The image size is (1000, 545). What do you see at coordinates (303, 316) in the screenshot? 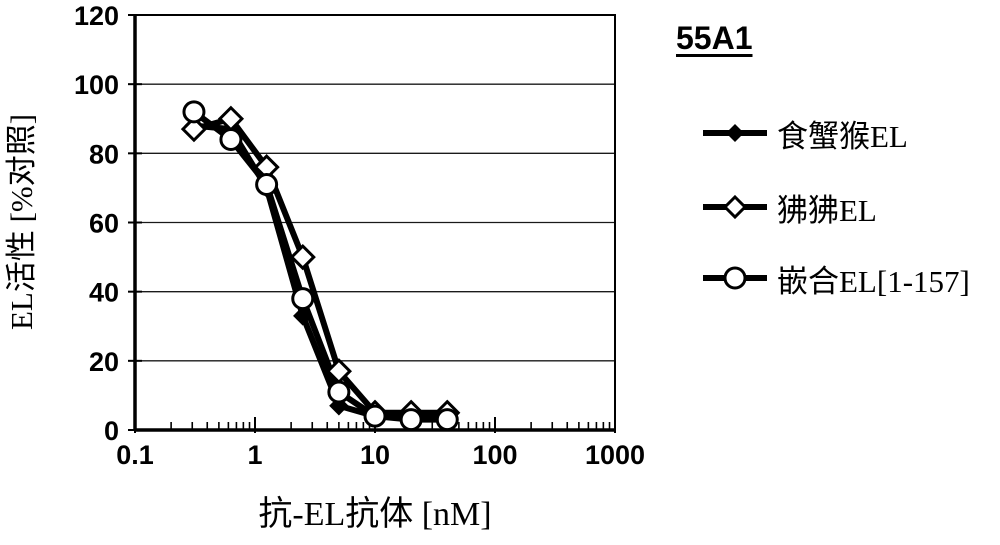
I see `marker-filled-diamond` at bounding box center [303, 316].